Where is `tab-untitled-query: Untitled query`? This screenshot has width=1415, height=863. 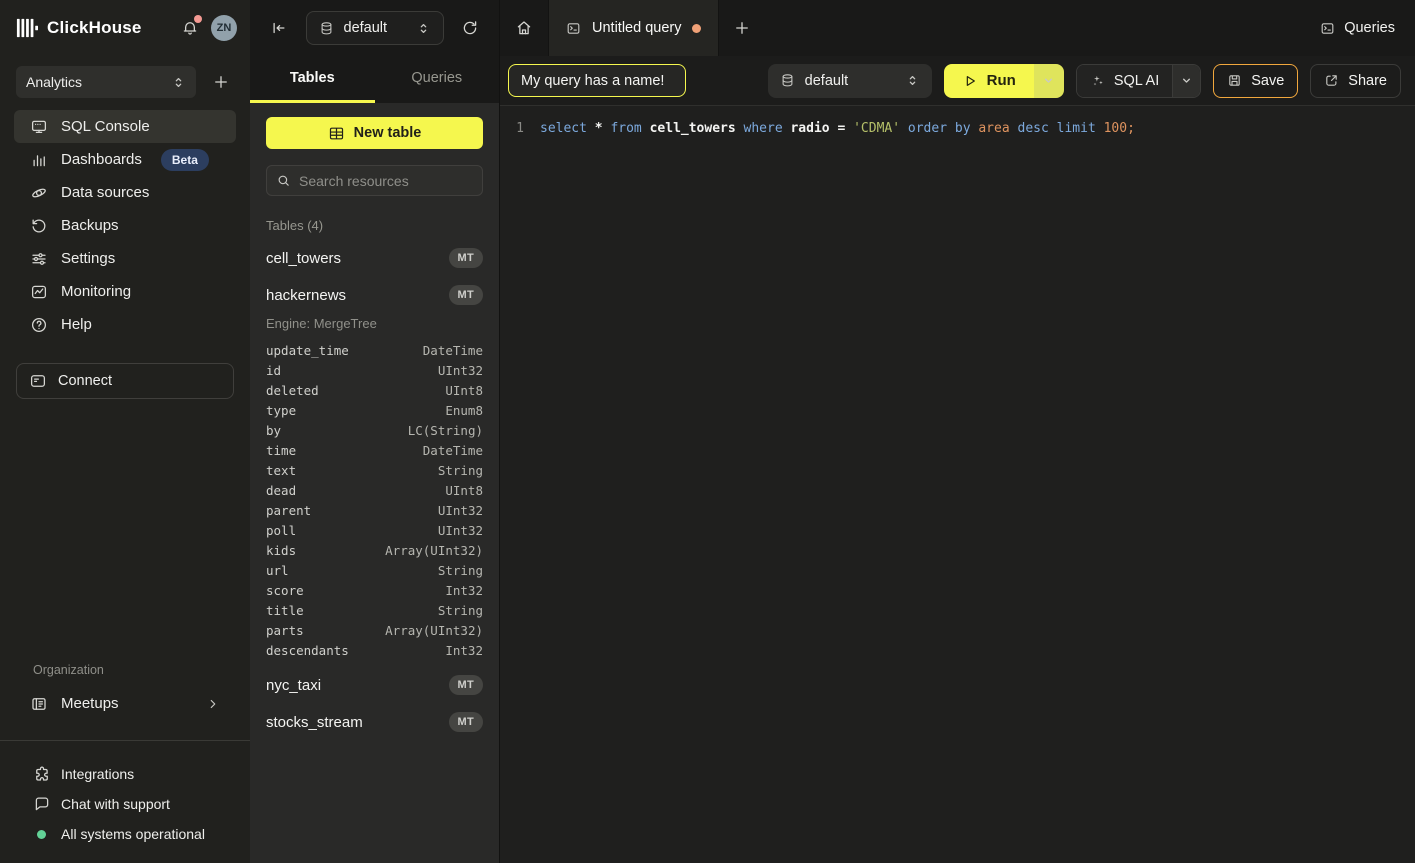
tab-untitled-query: Untitled query is located at coordinates (634, 28).